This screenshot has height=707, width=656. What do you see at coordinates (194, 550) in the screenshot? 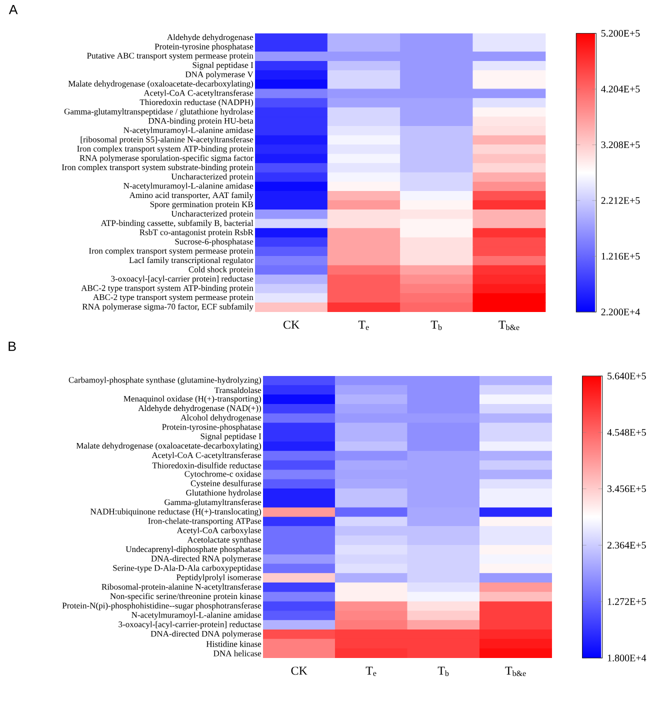
I see `y-tick-label: Undecaprenyl-diphosphate phosphatase` at bounding box center [194, 550].